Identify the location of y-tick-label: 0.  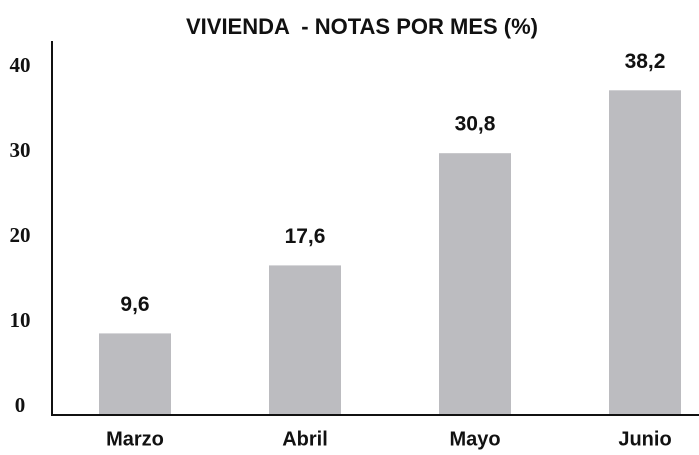
(20, 405).